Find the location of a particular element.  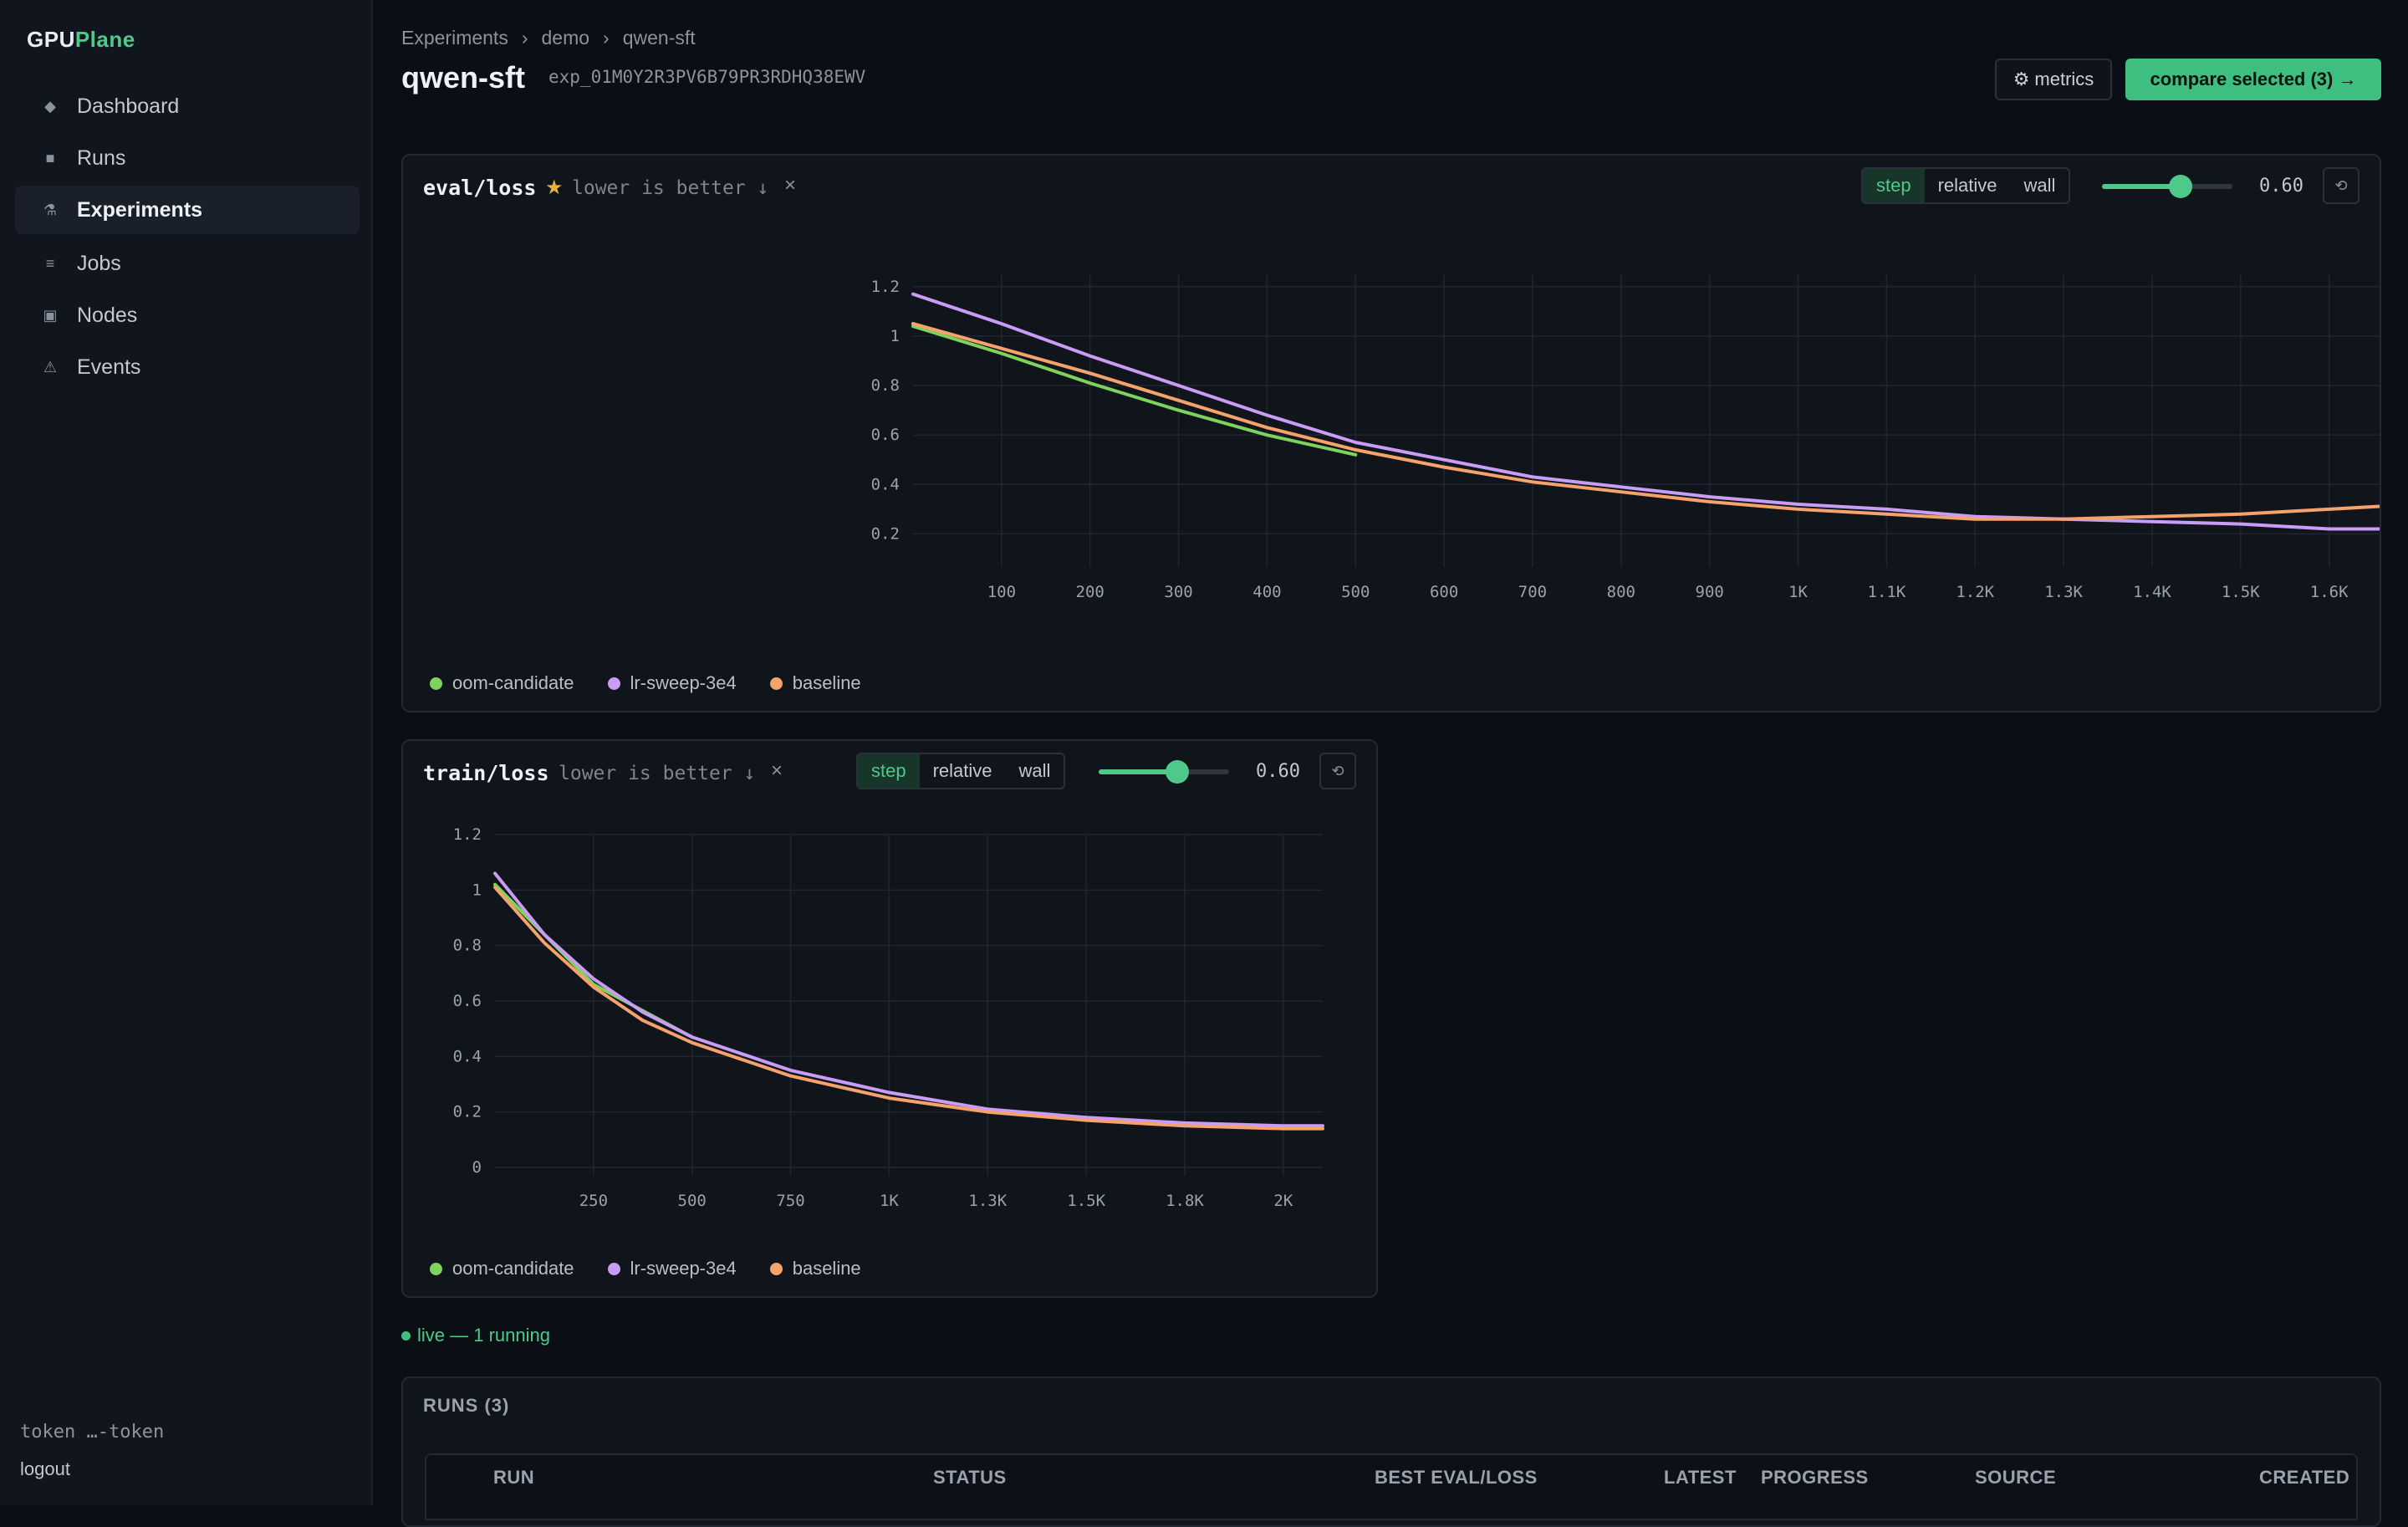

panel-title: eval/loss is located at coordinates (480, 188).